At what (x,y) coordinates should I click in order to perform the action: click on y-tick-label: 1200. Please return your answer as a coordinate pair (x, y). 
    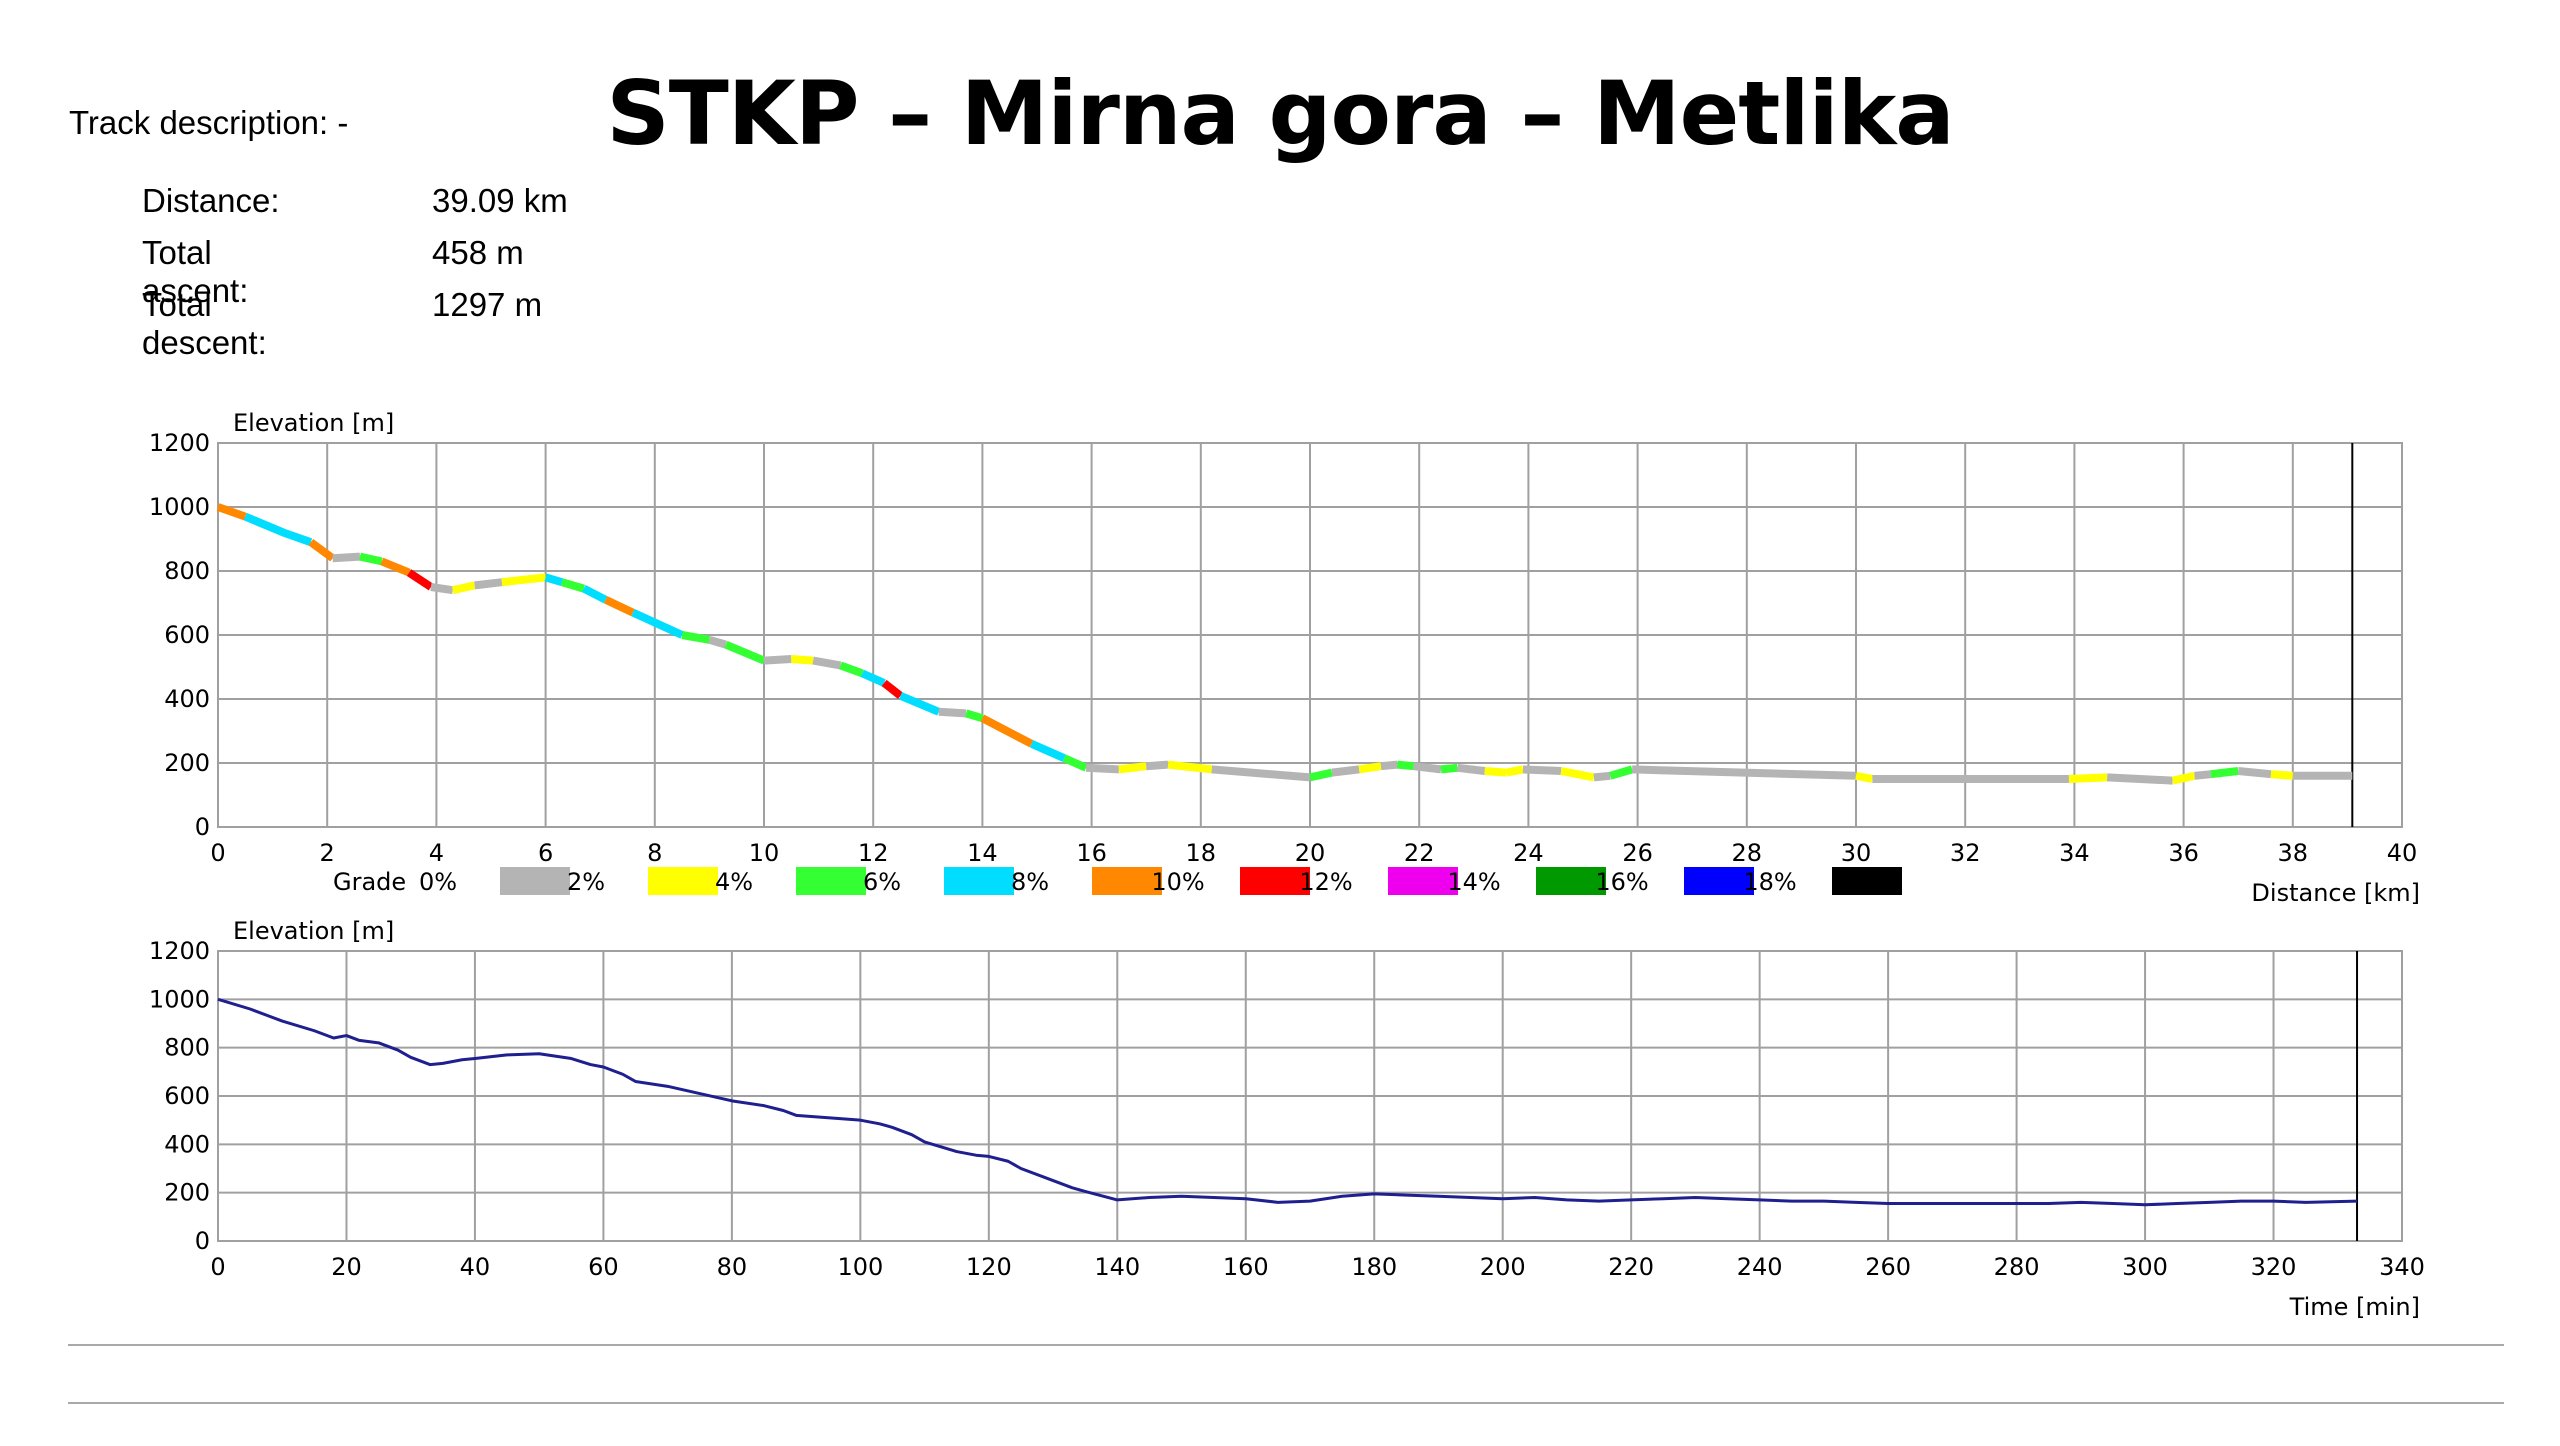
    Looking at the image, I should click on (179, 443).